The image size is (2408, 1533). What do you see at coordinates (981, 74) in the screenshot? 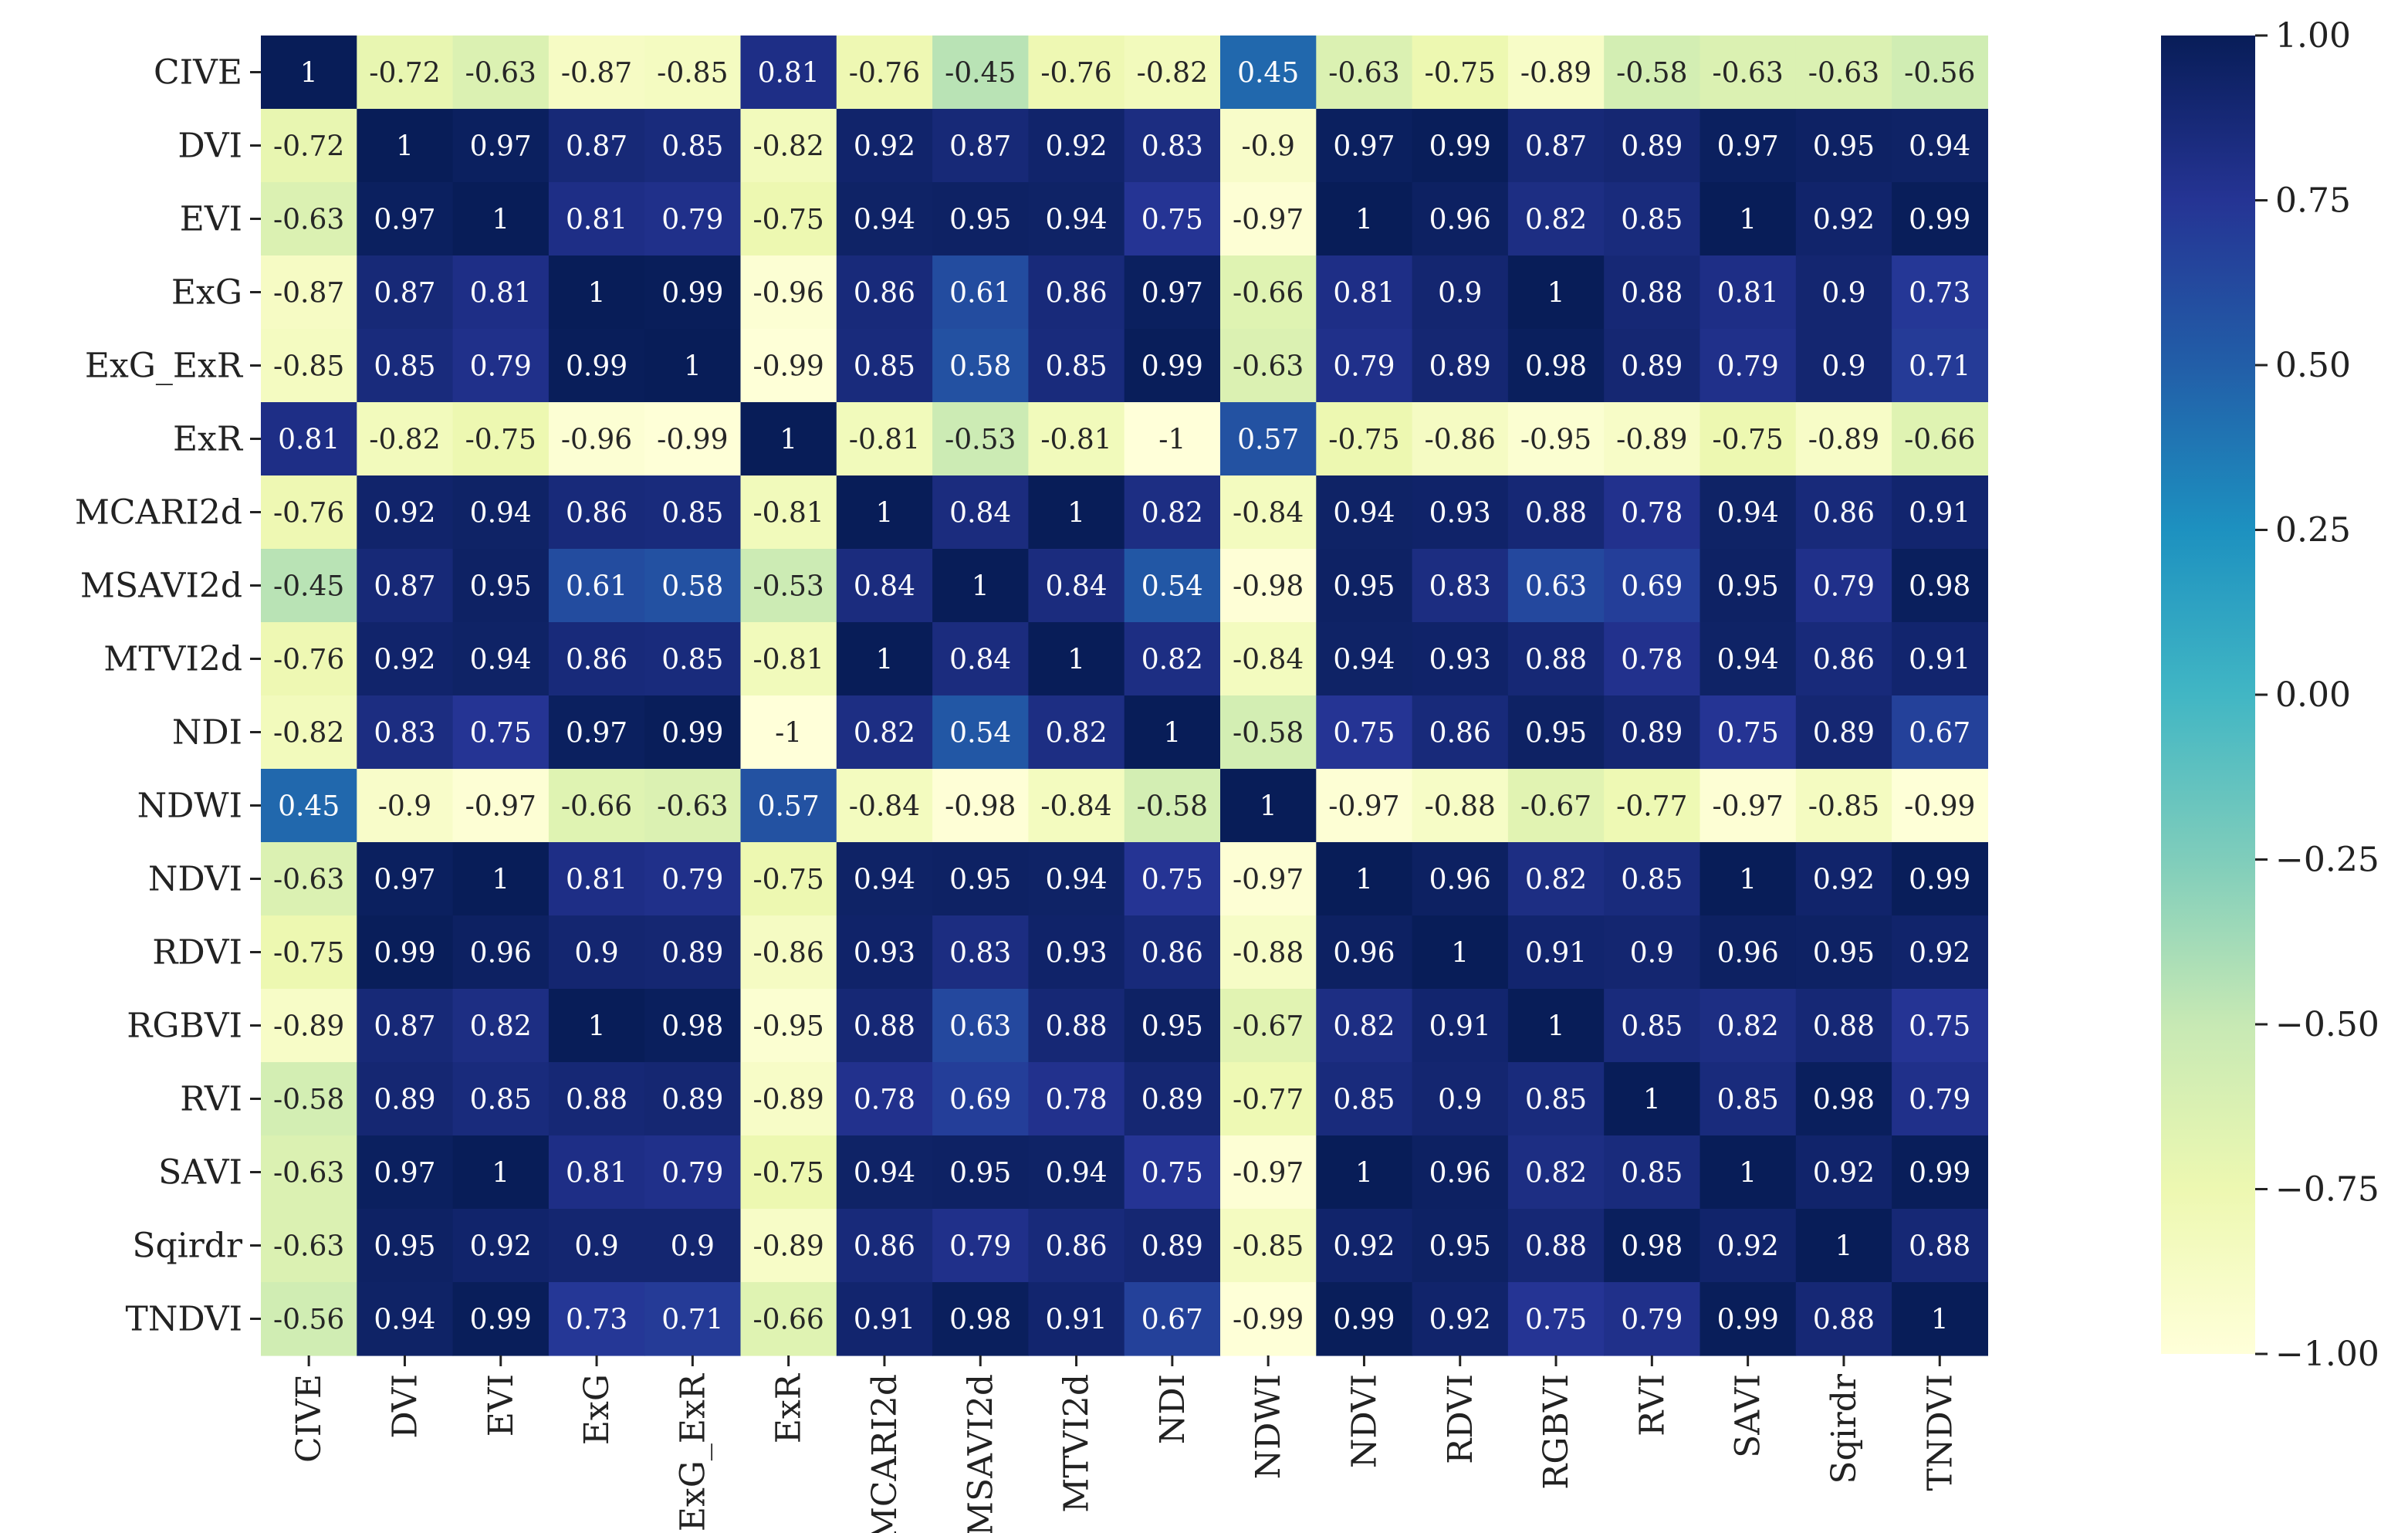
I see `cell-value-label: -0.45` at bounding box center [981, 74].